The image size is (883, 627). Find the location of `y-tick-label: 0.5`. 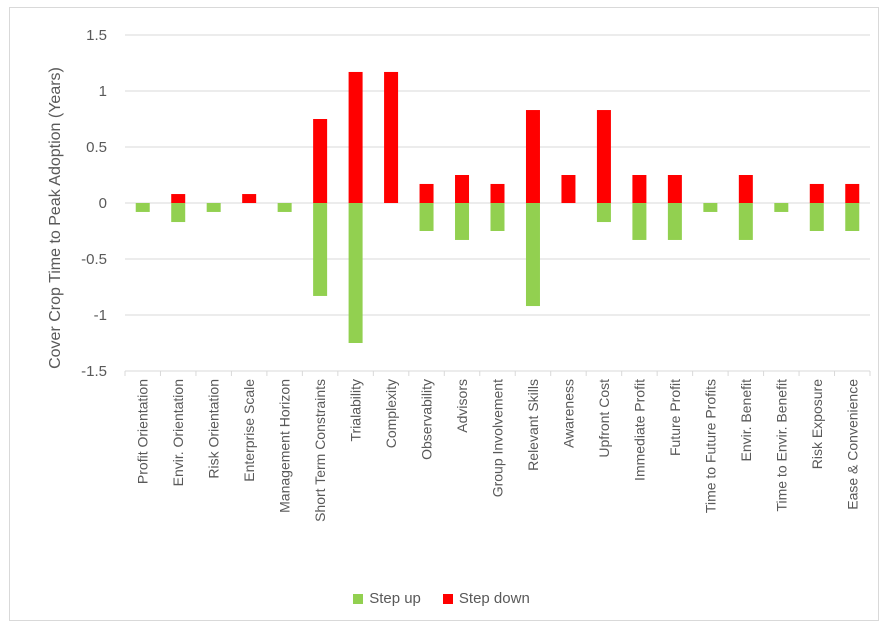

y-tick-label: 0.5 is located at coordinates (96, 147).